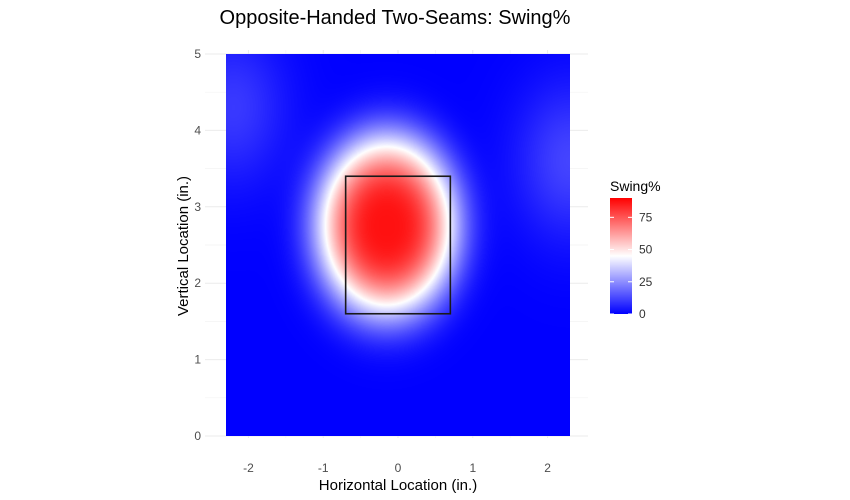 The height and width of the screenshot is (500, 850). What do you see at coordinates (197, 245) in the screenshot?
I see `y-axis-ticks: 0 1 2 3 4 5` at bounding box center [197, 245].